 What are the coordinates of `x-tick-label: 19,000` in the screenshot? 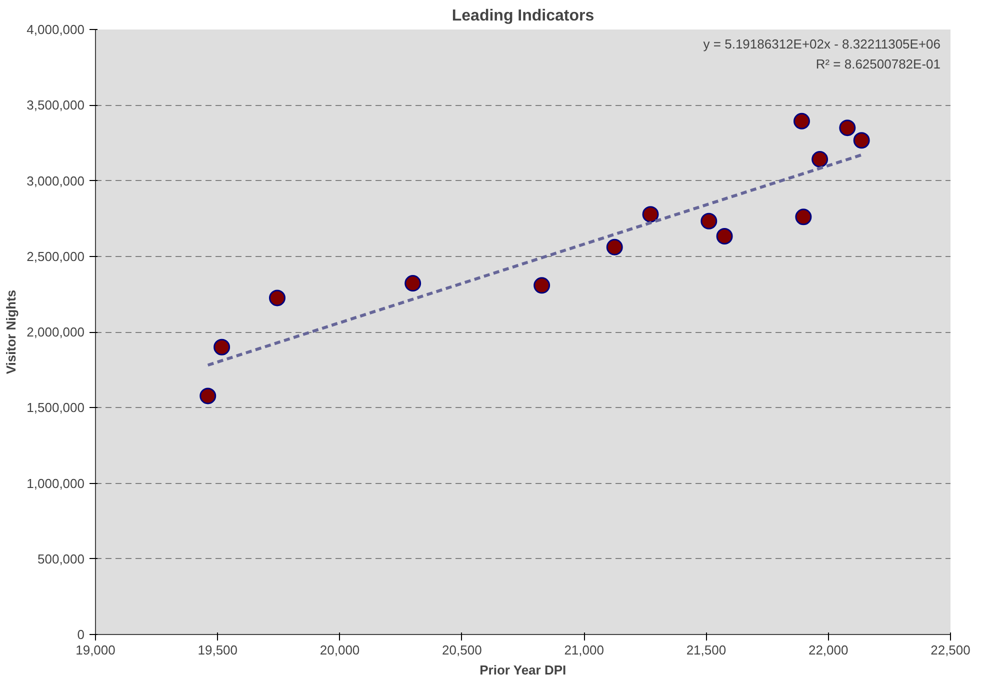 It's located at (96, 650).